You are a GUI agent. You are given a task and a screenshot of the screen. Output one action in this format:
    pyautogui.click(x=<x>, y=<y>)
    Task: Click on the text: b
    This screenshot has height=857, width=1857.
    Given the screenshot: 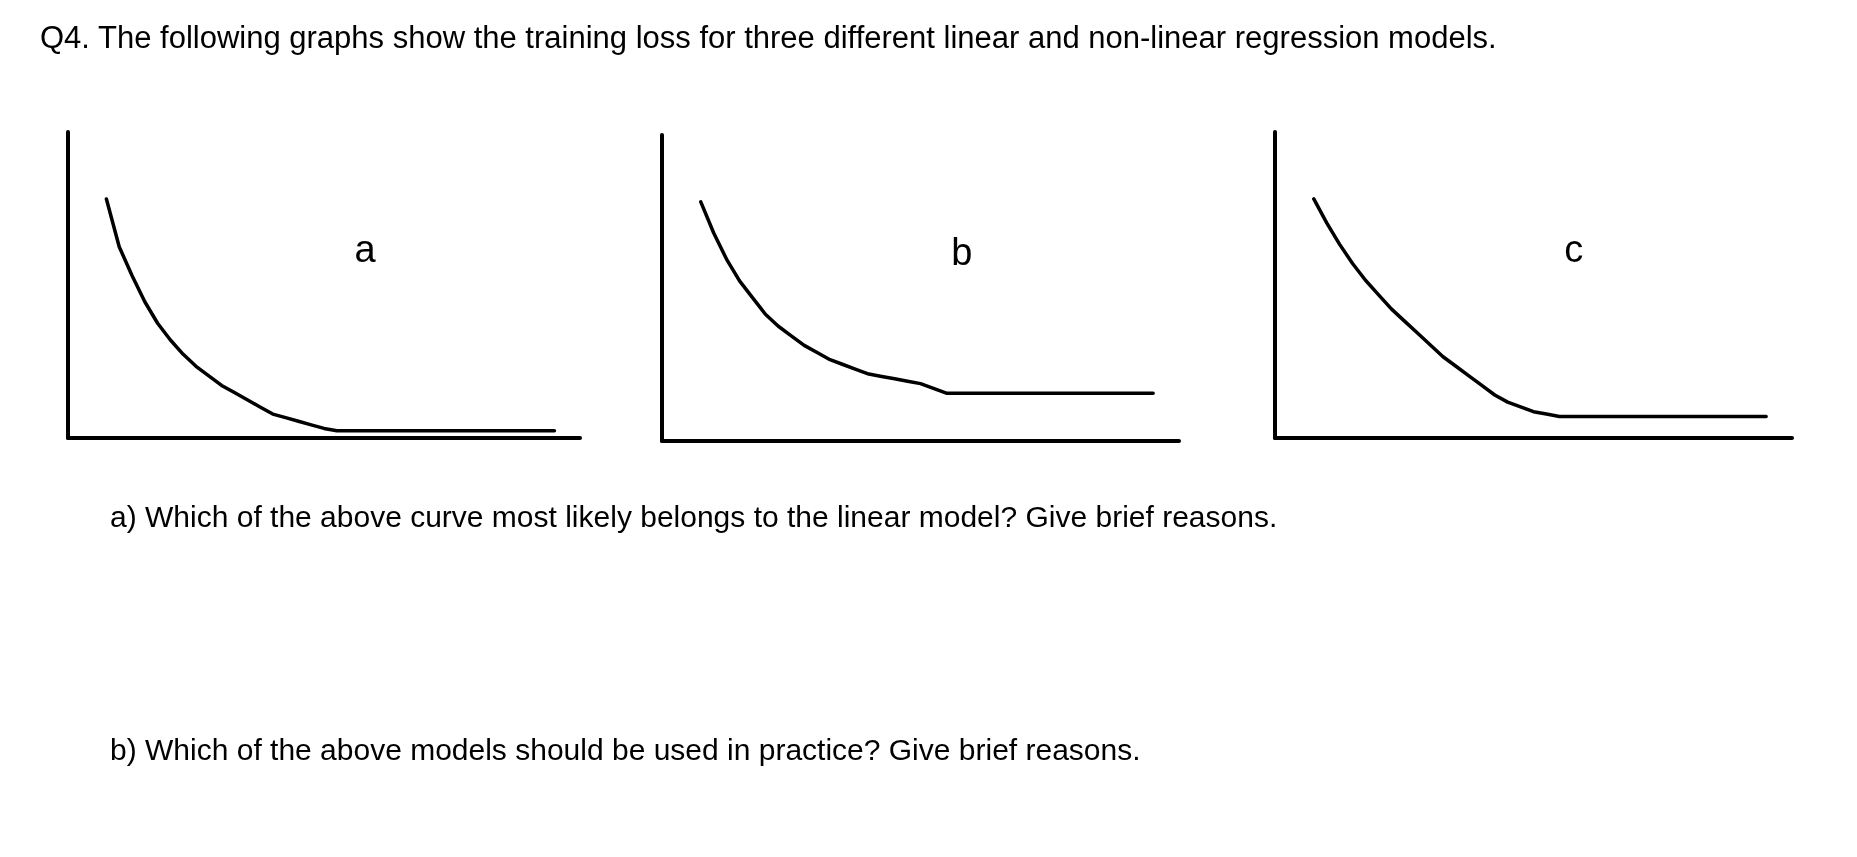 What is the action you would take?
    pyautogui.click(x=962, y=251)
    